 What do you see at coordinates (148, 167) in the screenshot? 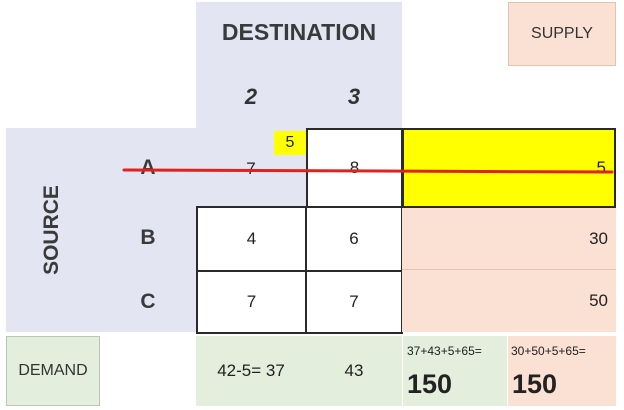
I see `row-label-a: A` at bounding box center [148, 167].